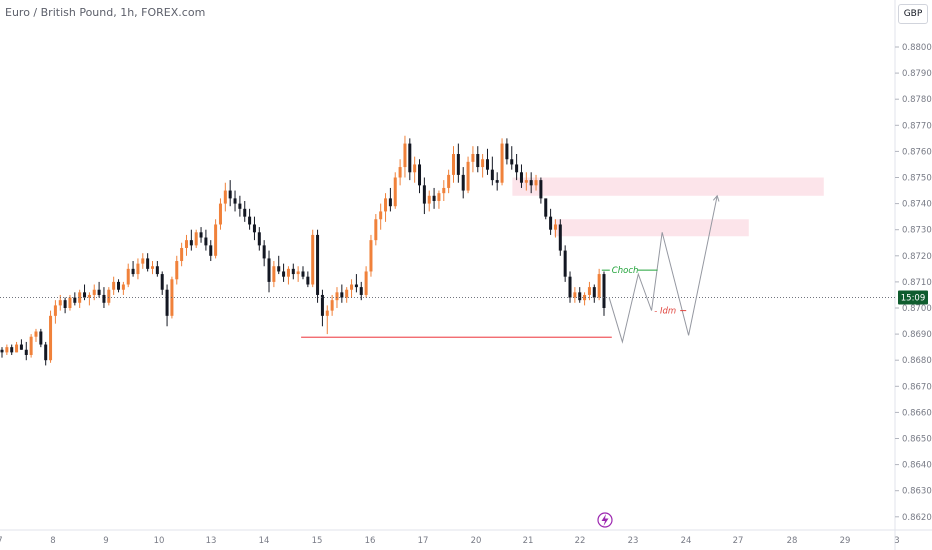 The height and width of the screenshot is (550, 932). What do you see at coordinates (159, 541) in the screenshot?
I see `time-axis-label: 10` at bounding box center [159, 541].